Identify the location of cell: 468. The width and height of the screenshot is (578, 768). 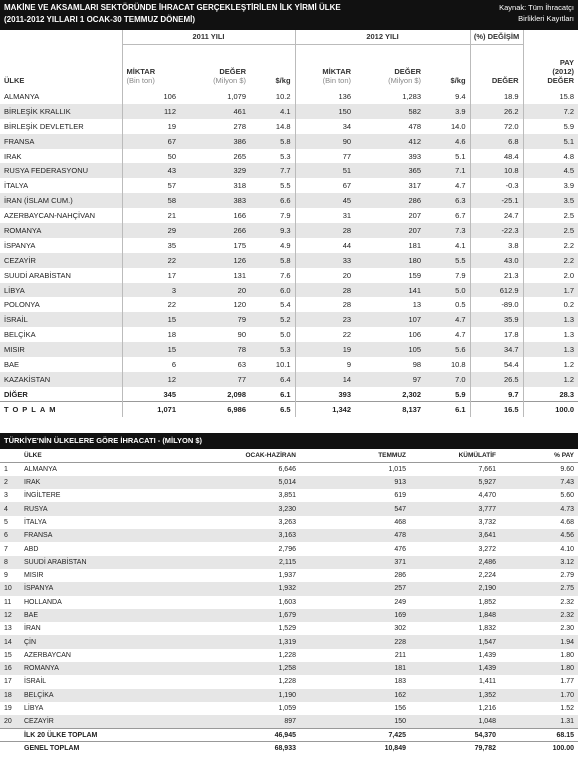
(400, 522).